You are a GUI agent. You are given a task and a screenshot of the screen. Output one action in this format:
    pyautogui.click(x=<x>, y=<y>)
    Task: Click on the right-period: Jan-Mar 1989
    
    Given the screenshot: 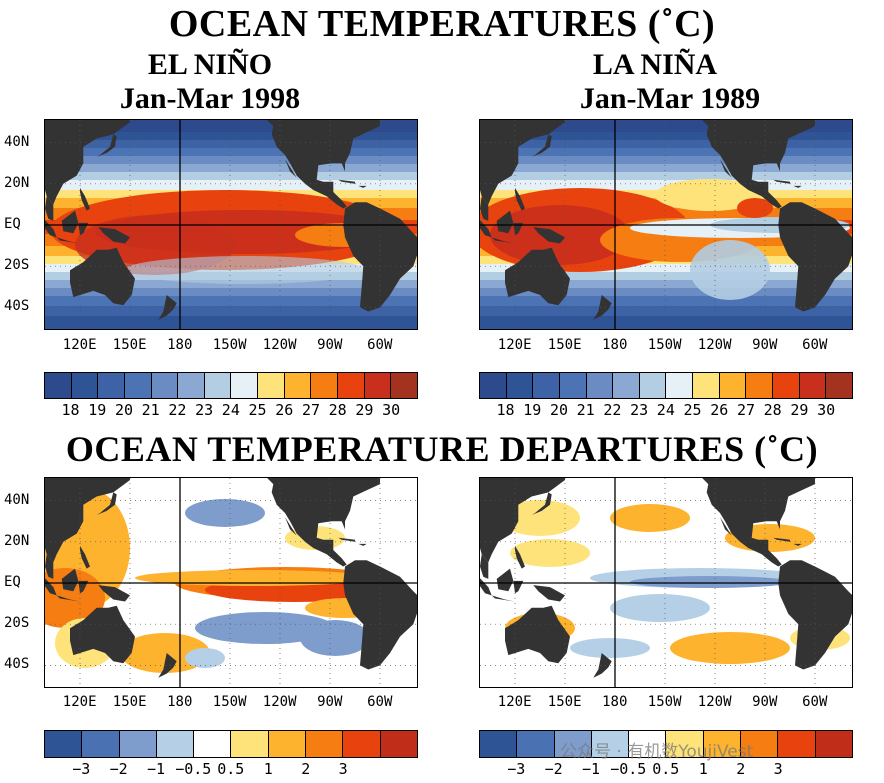 What is the action you would take?
    pyautogui.click(x=670, y=98)
    